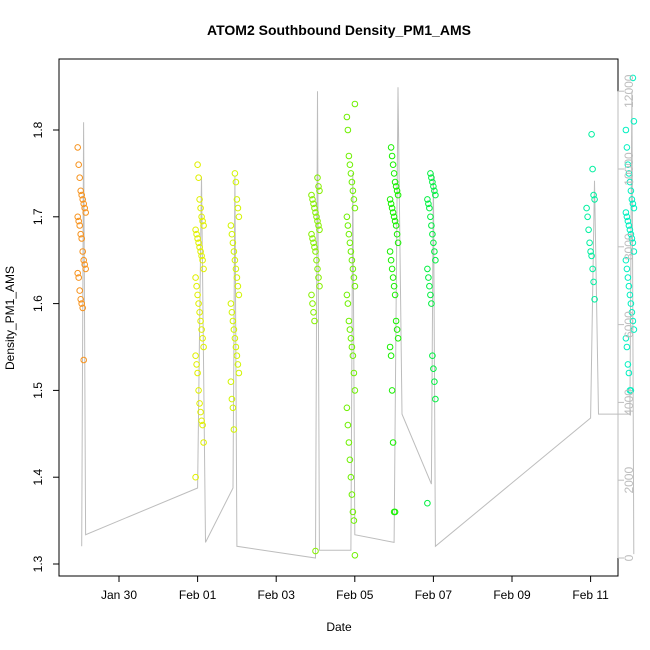  Describe the element at coordinates (629, 169) in the screenshot. I see `y2-tick-label: 10000` at that location.